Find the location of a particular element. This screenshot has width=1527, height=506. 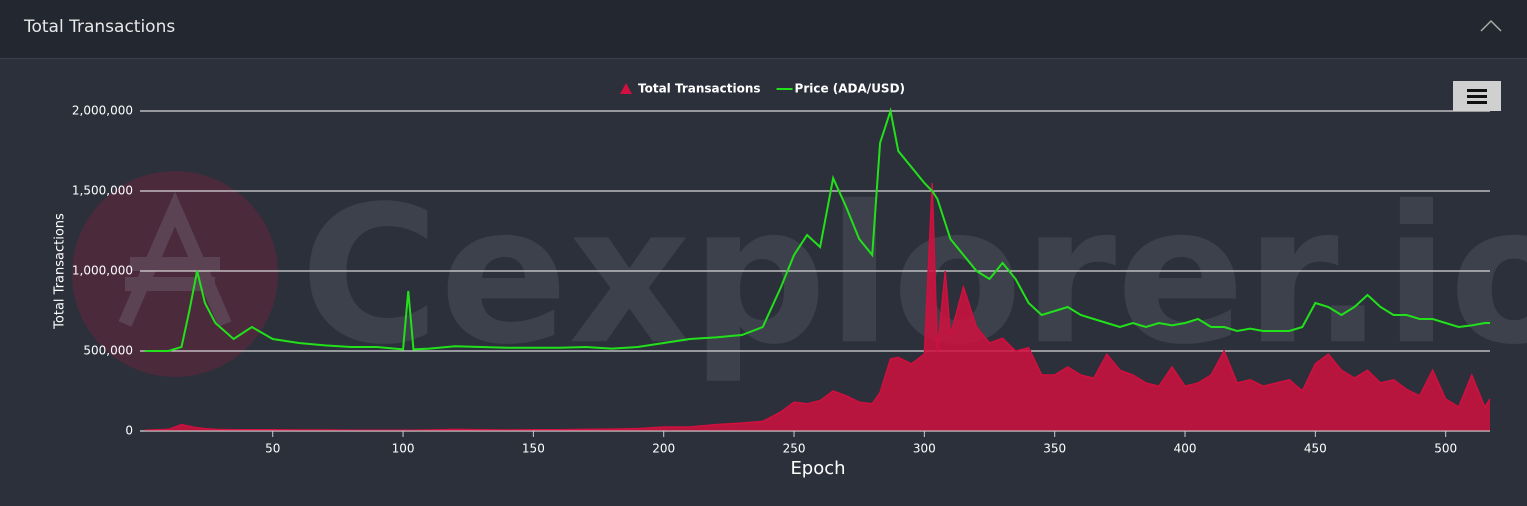

y-axis-title: Total Transactions is located at coordinates (60, 271).